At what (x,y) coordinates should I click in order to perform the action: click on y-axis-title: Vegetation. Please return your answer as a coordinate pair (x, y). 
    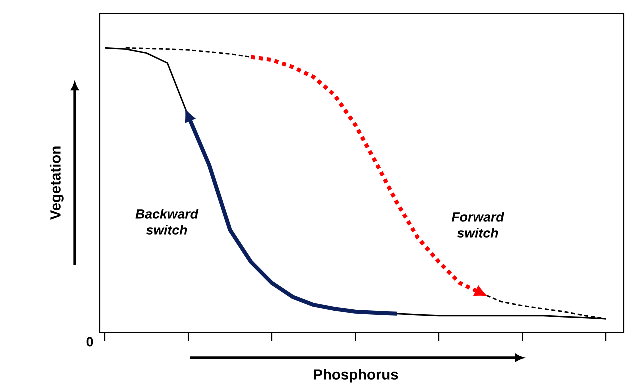
    Looking at the image, I should click on (57, 183).